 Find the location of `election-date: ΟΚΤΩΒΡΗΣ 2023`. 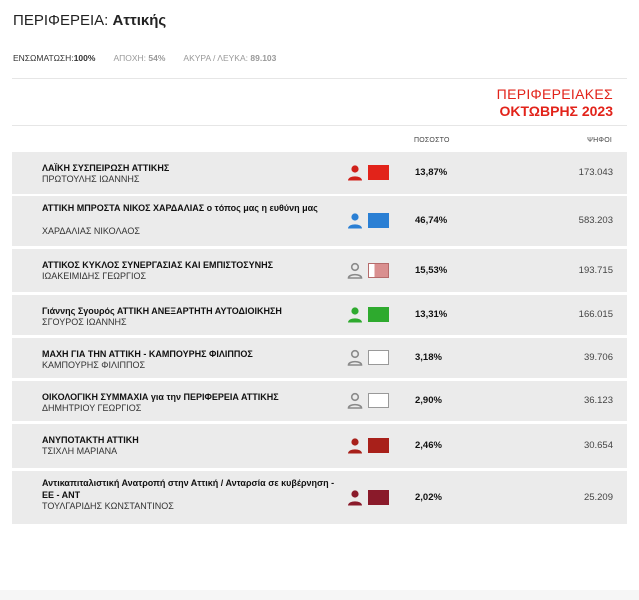

election-date: ΟΚΤΩΒΡΗΣ 2023 is located at coordinates (556, 111).